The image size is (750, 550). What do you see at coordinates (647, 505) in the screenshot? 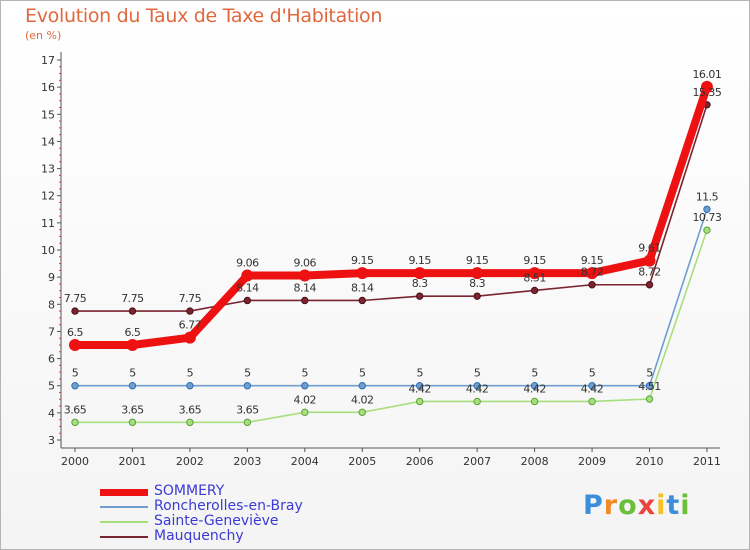
I see `logo-letter: x` at bounding box center [647, 505].